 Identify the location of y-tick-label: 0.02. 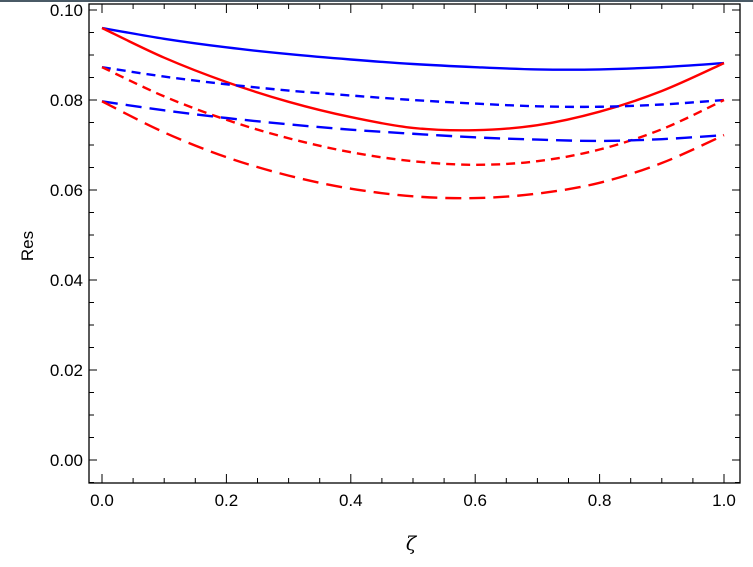
(66, 370).